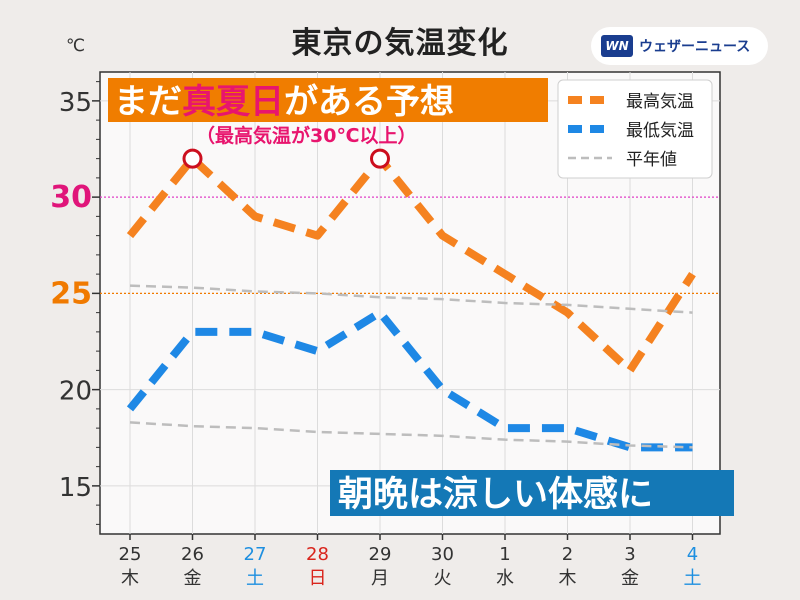 The width and height of the screenshot is (800, 600). I want to click on bottom-annotation: 朝晩は涼しい体感に, so click(495, 495).